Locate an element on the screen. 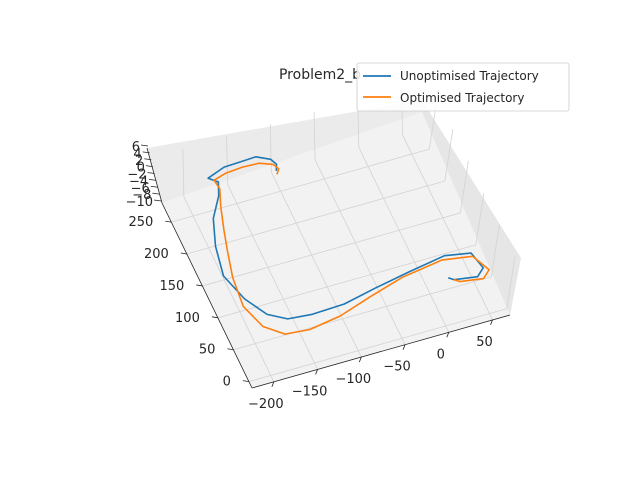 Image resolution: width=640 pixels, height=480 pixels. y-tick-labels: 0 50 100 150 200 250 is located at coordinates (188, 302).